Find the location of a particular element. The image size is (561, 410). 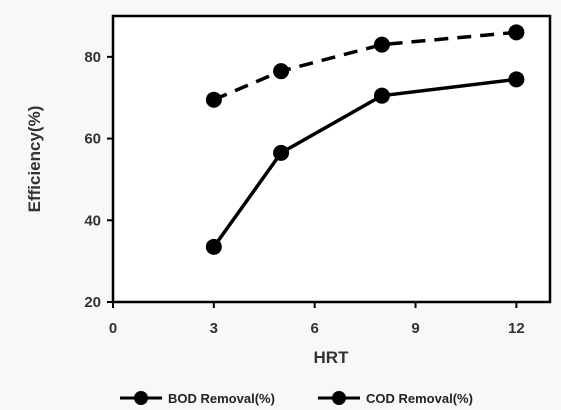

series-line is located at coordinates (365, 66).